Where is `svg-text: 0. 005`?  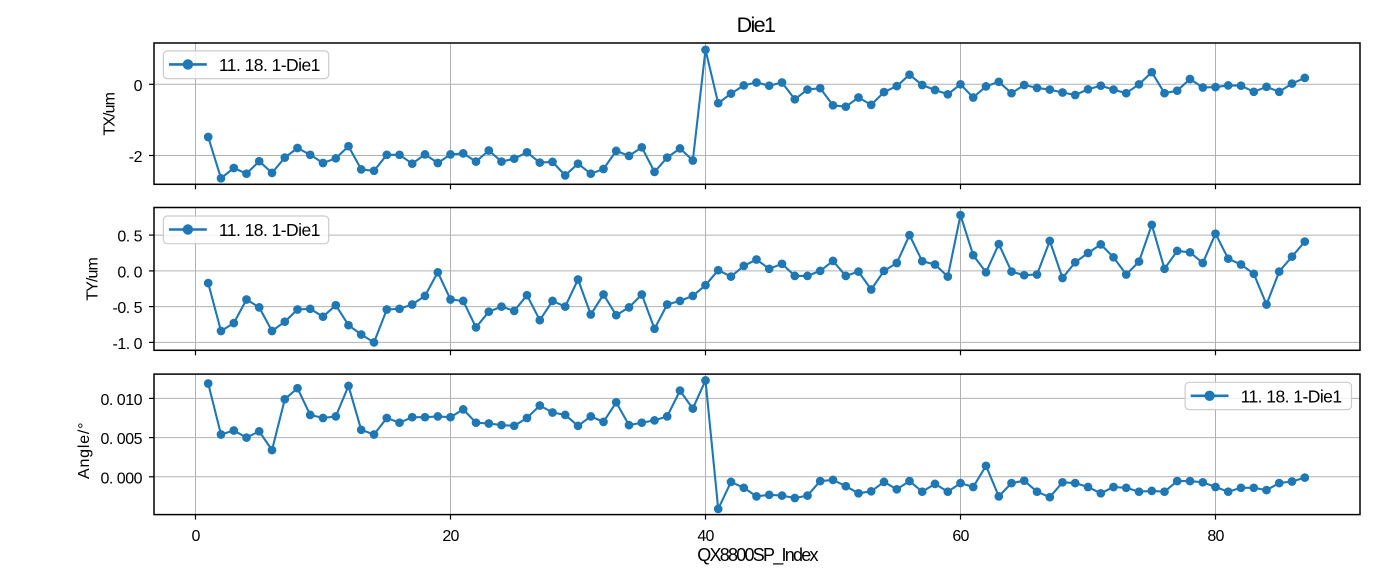
svg-text: 0. 005 is located at coordinates (122, 439).